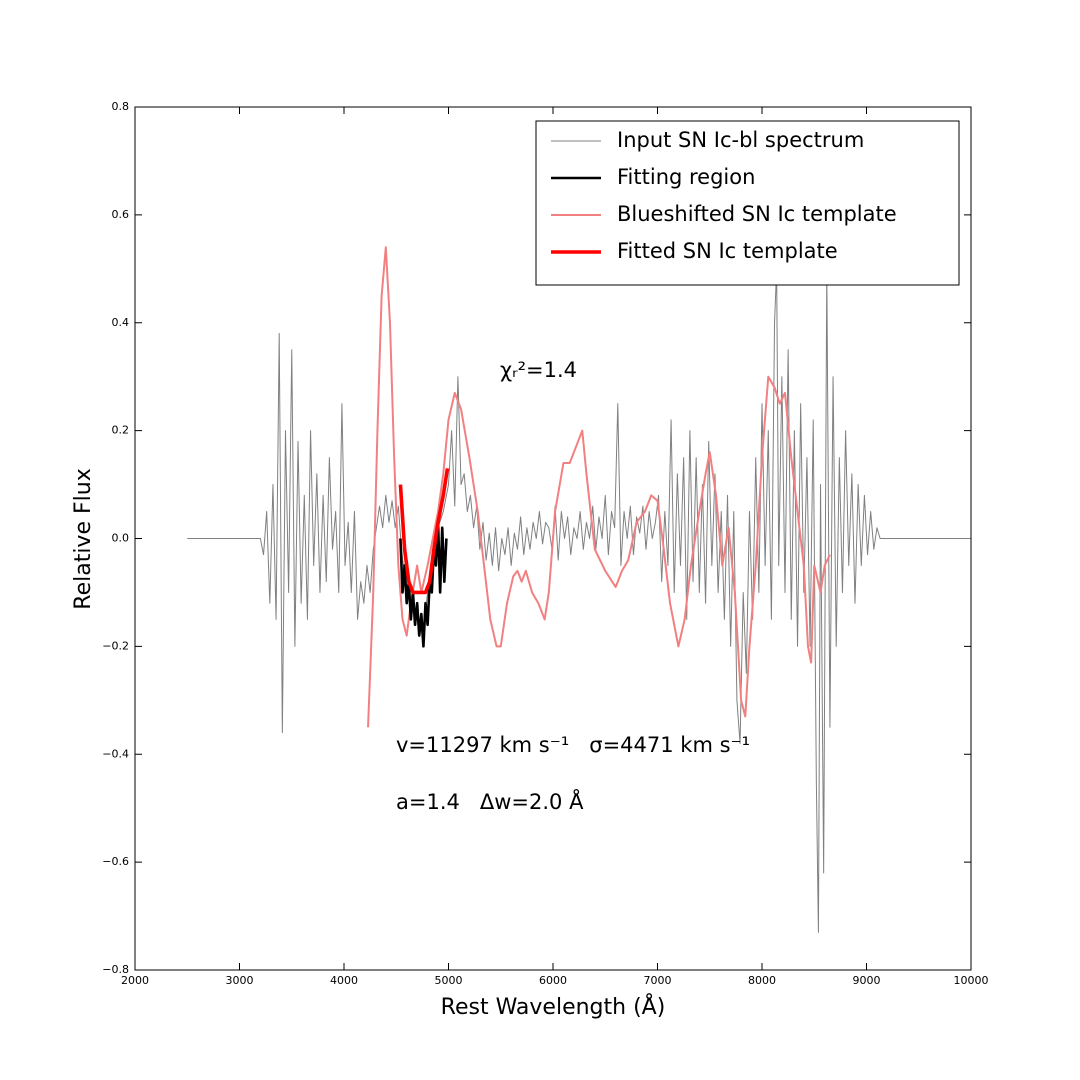 This screenshot has height=1080, width=1080. Describe the element at coordinates (490, 801) in the screenshot. I see `annotation: a=1.4 Δw=2.0 Å` at that location.